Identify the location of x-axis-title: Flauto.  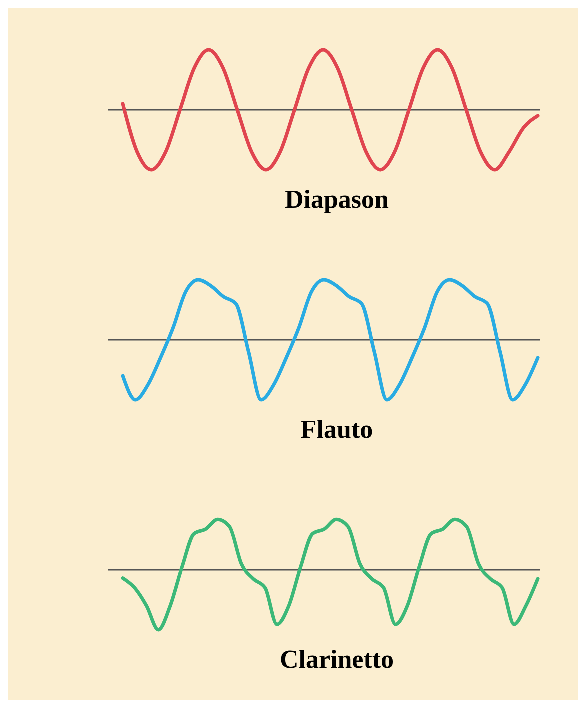
(337, 429).